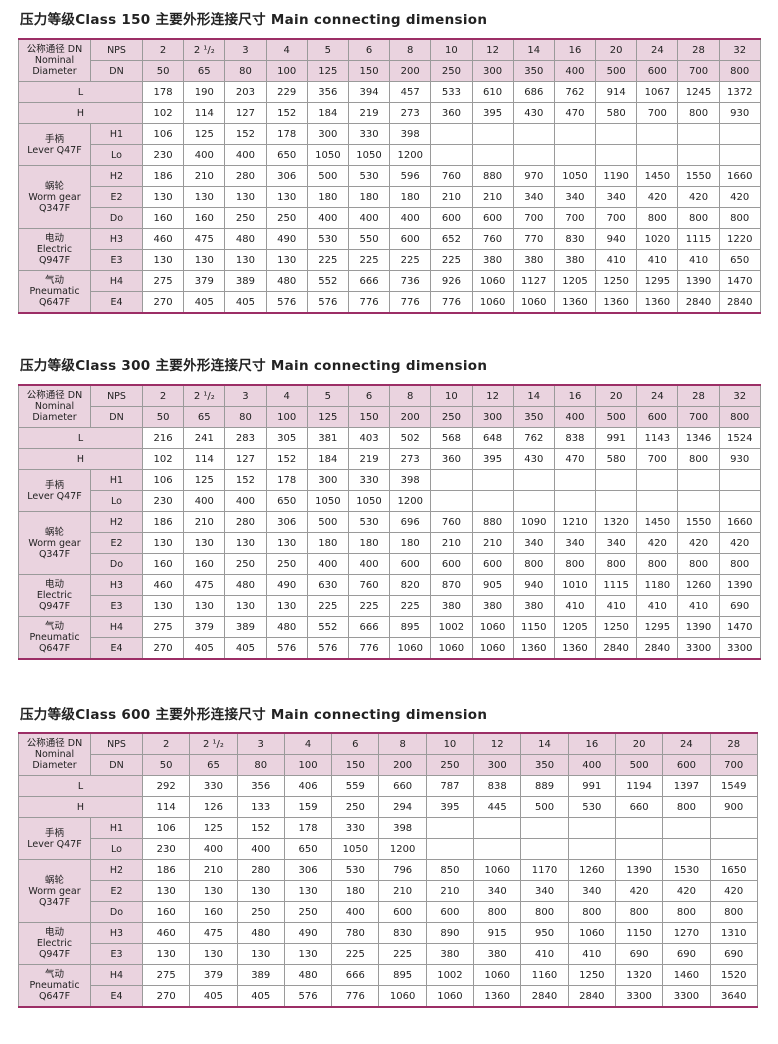 This screenshot has height=1044, width=778. What do you see at coordinates (533, 522) in the screenshot?
I see `value-cell: 1090` at bounding box center [533, 522].